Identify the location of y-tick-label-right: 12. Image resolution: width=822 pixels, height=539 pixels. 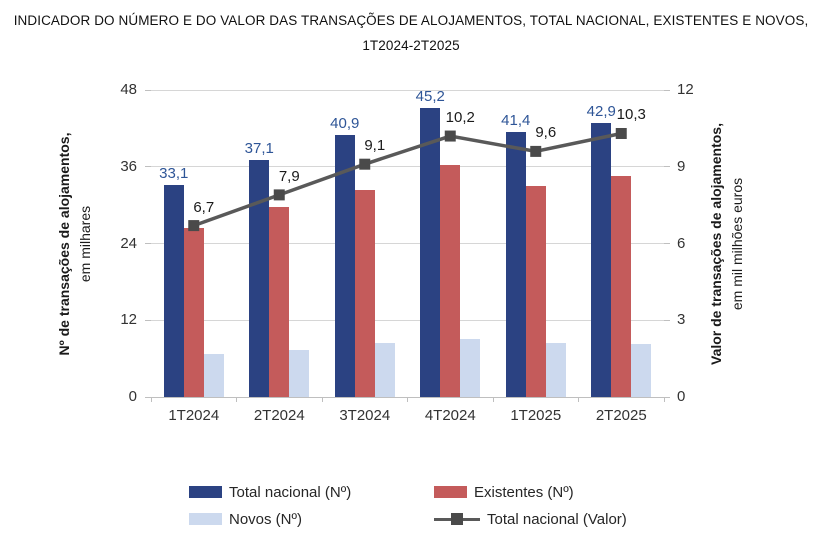
(685, 89).